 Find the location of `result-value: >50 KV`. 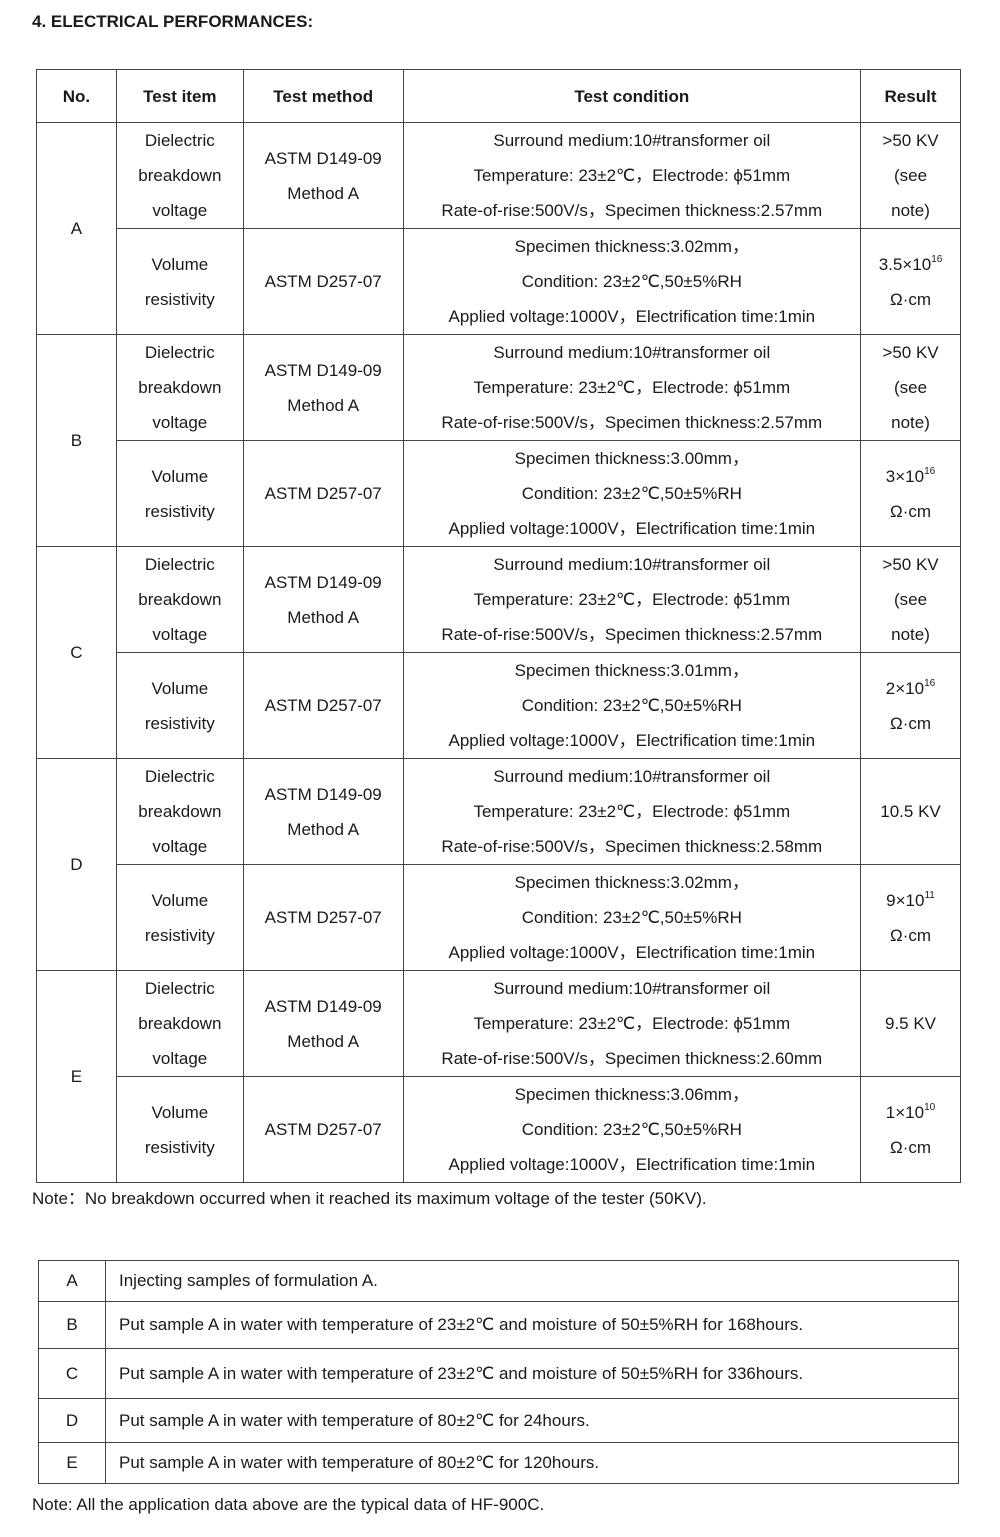

result-value: >50 KV is located at coordinates (910, 140).